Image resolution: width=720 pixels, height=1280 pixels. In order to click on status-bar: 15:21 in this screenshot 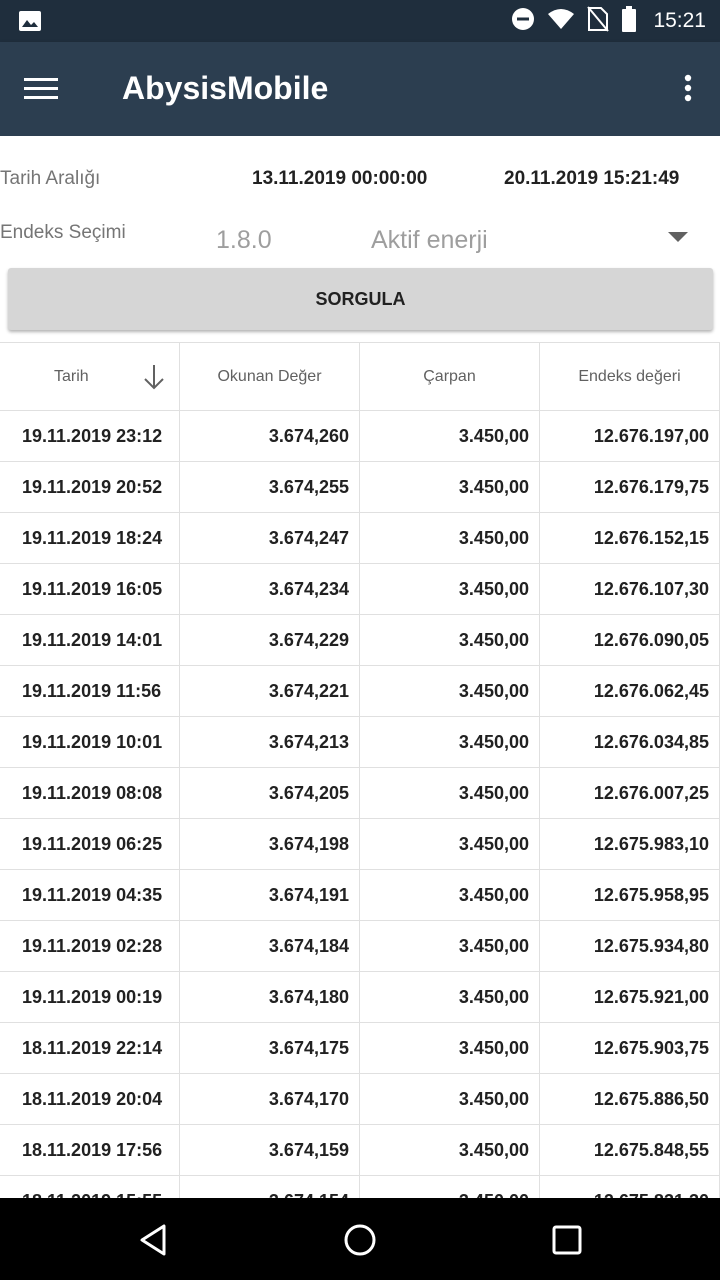, I will do `click(360, 21)`.